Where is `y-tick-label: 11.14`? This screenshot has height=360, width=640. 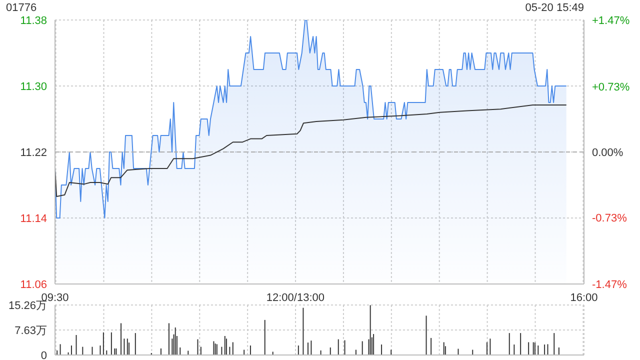 y-tick-label: 11.14 is located at coordinates (33, 219).